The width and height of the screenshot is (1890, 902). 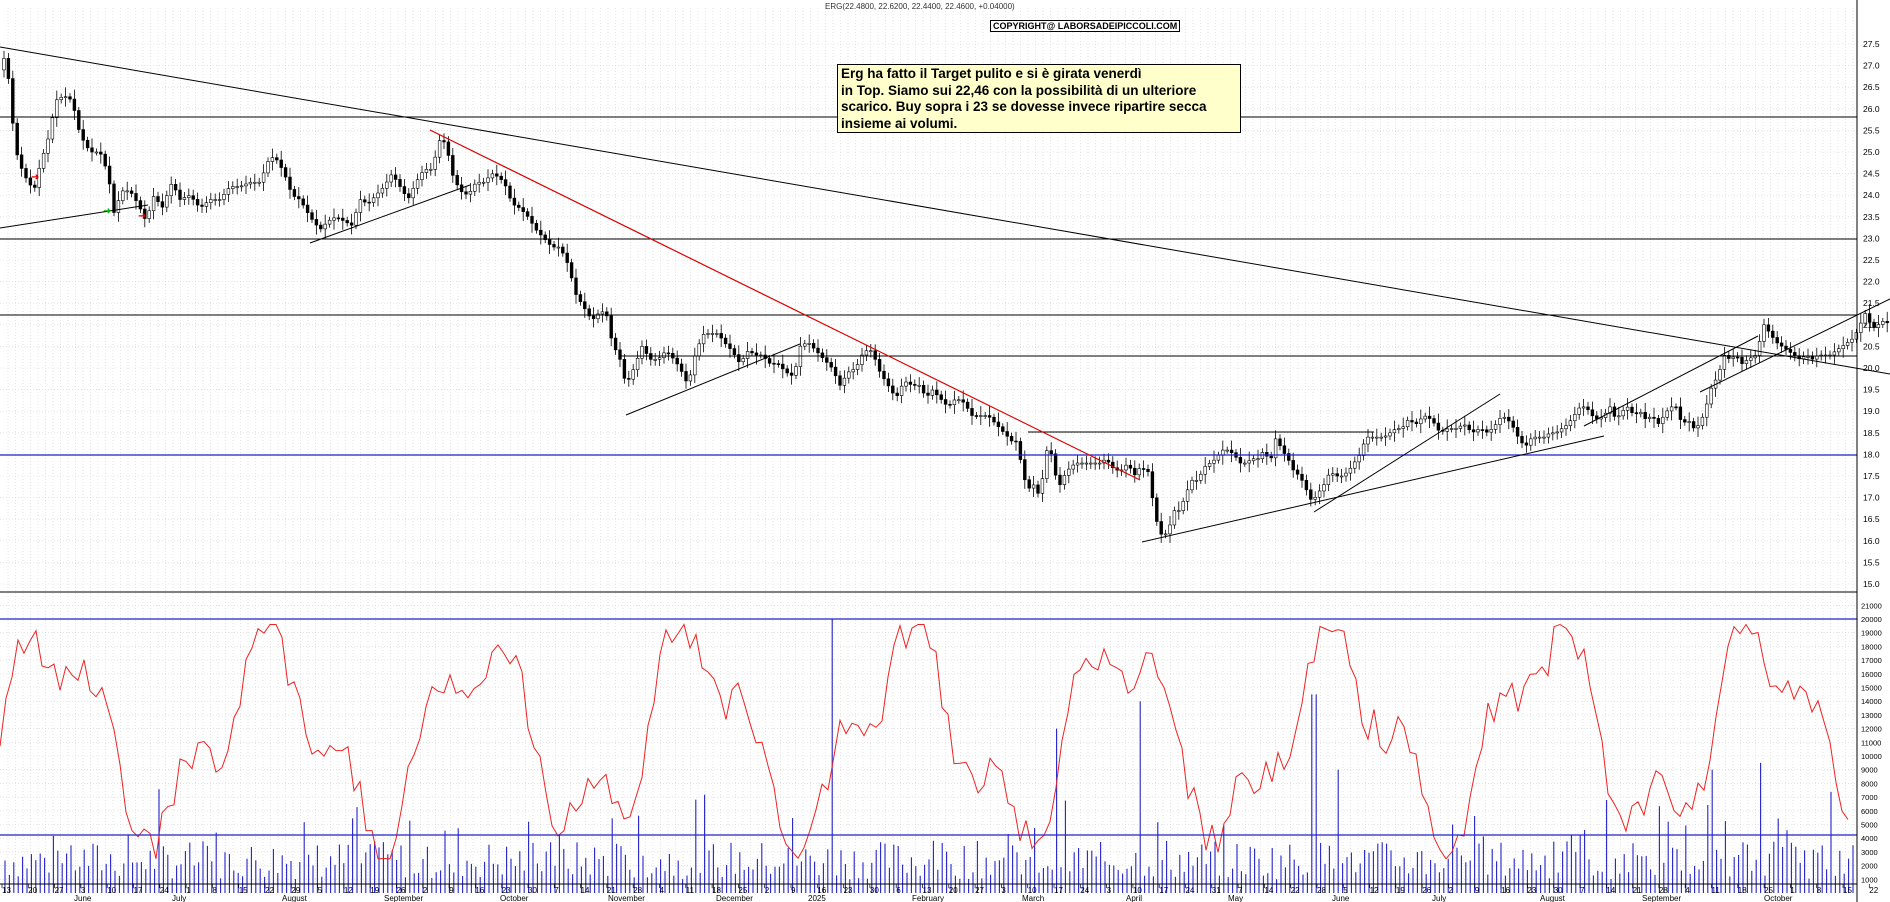 What do you see at coordinates (662, 890) in the screenshot?
I see `x-tick-label: 4` at bounding box center [662, 890].